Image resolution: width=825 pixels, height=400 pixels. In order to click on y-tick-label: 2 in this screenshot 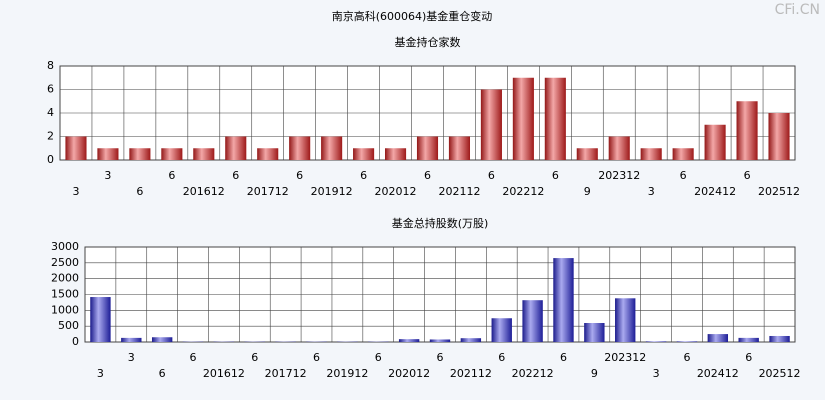, I will do `click(50, 136)`.